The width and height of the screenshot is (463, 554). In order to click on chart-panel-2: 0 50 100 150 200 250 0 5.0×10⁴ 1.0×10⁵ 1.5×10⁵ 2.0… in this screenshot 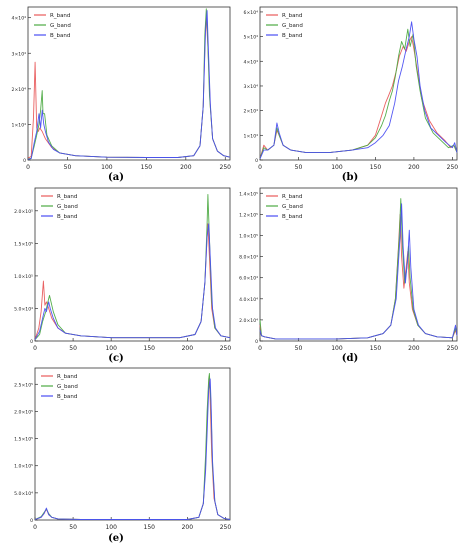, I will do `click(123, 269)`.